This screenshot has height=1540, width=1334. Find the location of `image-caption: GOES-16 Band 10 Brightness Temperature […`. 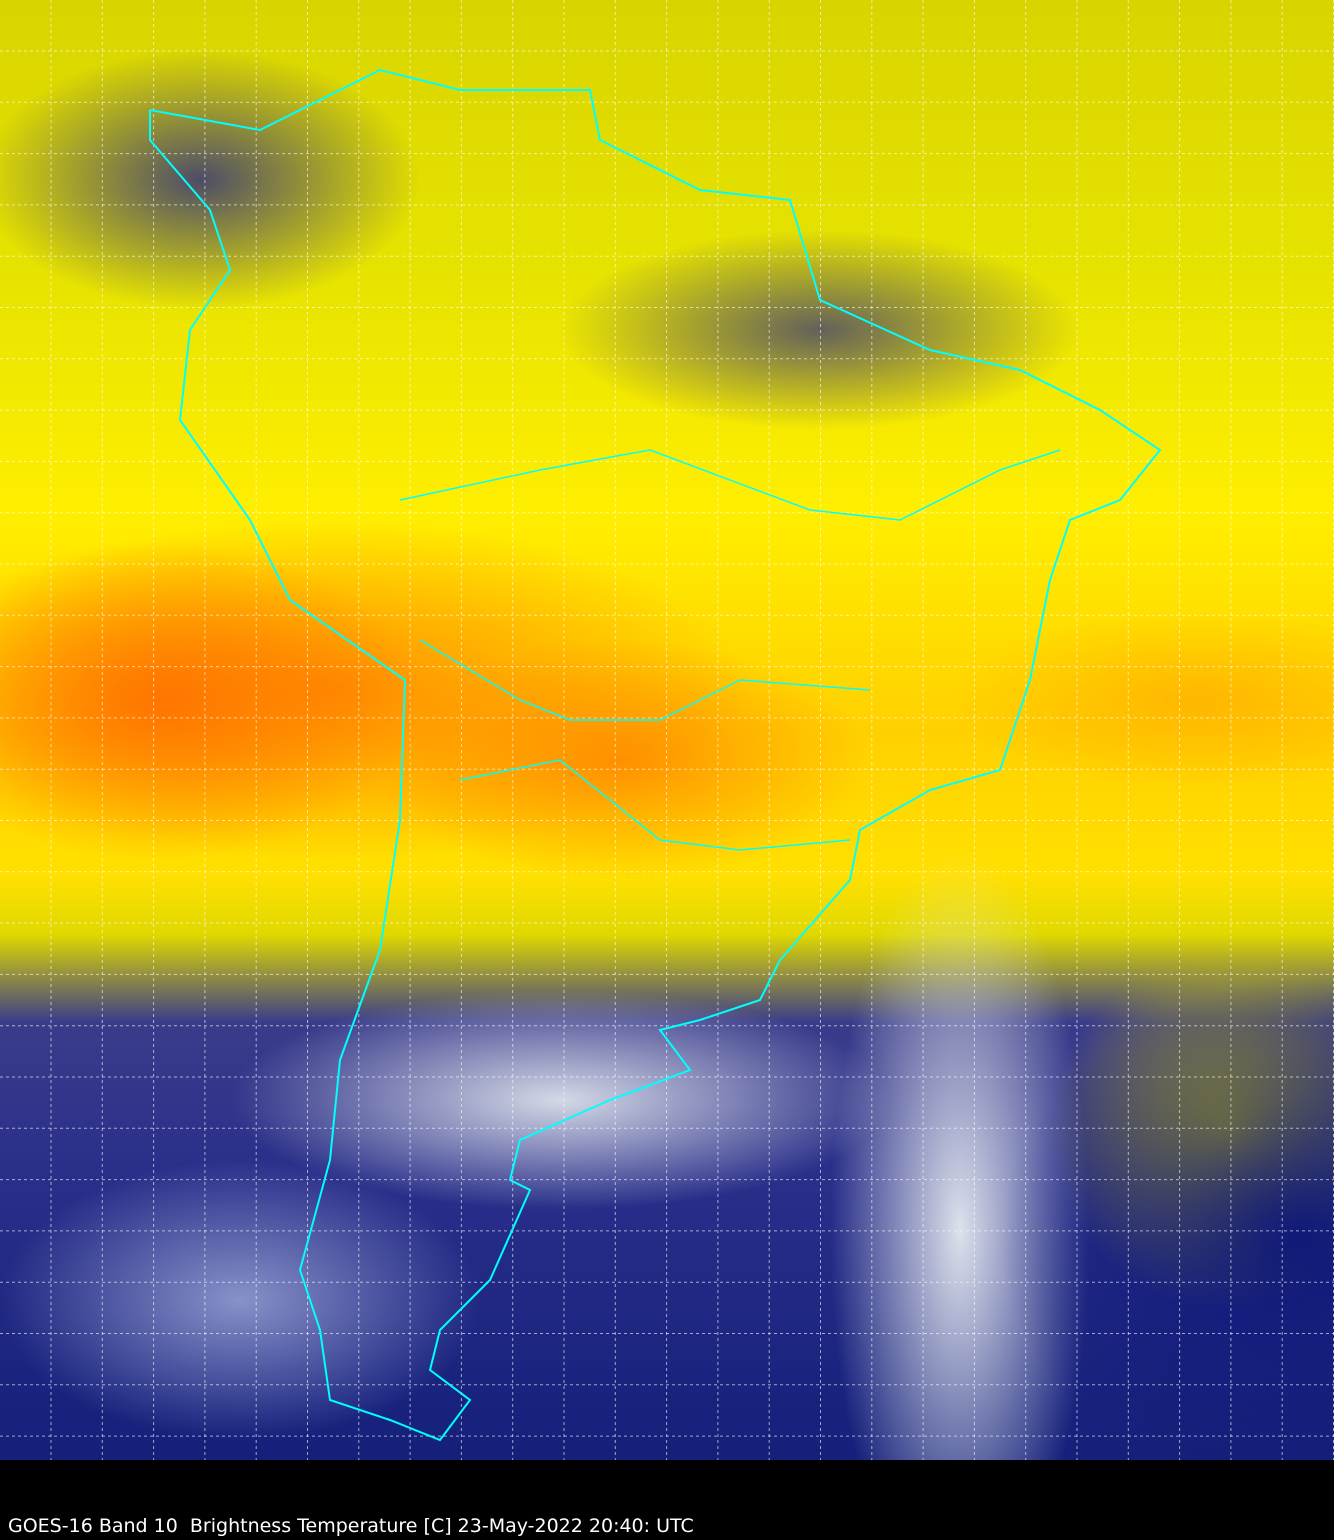

image-caption: GOES-16 Band 10 Brightness Temperature [… is located at coordinates (351, 1526).